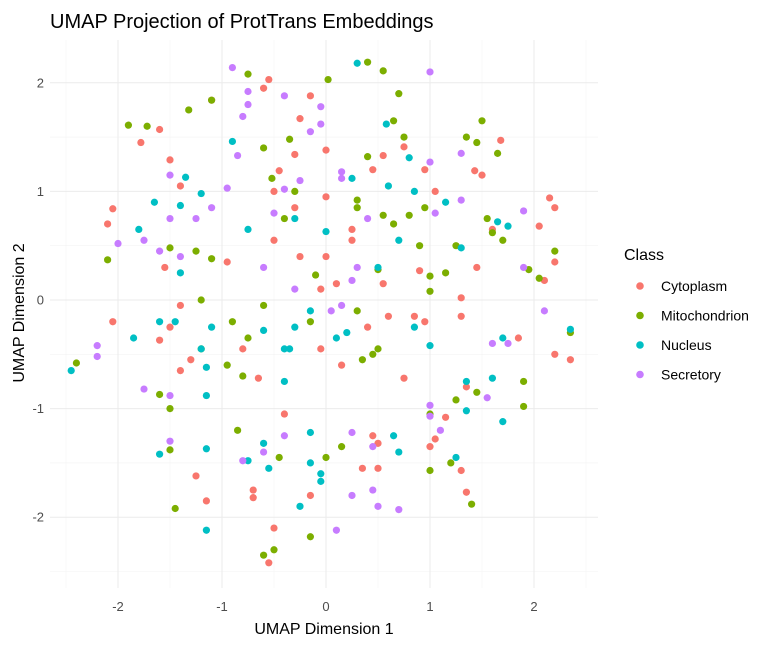 This screenshot has width=771, height=645. I want to click on legend-key-nucleus, so click(640, 345).